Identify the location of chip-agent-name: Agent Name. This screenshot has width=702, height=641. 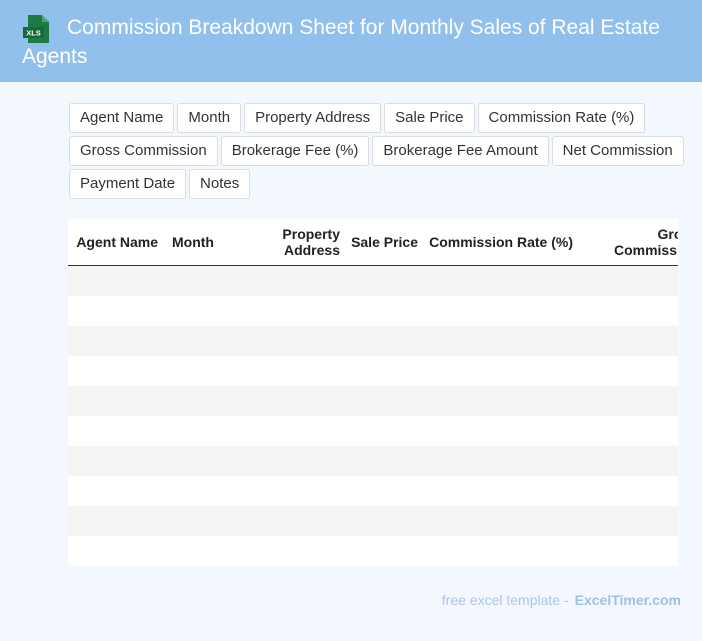
(122, 118).